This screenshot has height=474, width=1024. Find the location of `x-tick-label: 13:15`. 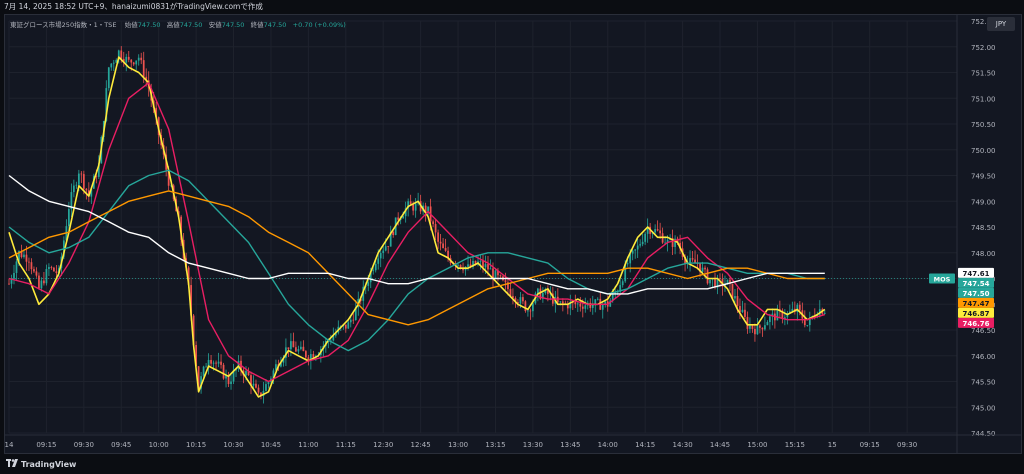

x-tick-label: 13:15 is located at coordinates (495, 445).